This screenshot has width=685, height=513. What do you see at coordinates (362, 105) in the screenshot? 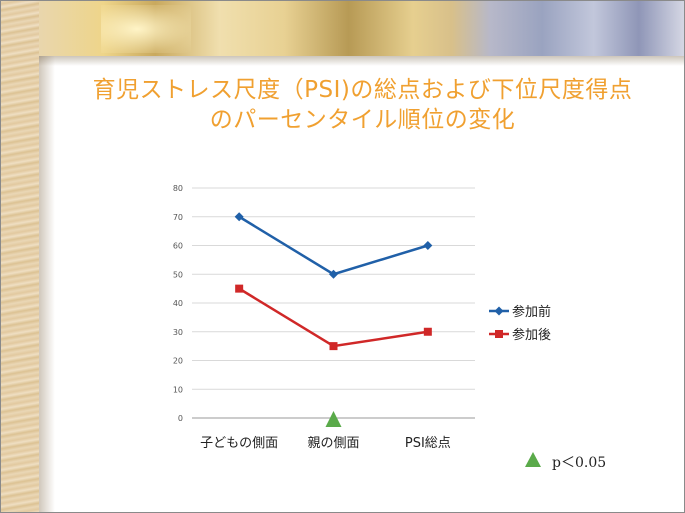
I see `slide-title: 育児ストレス尺度（PSI)の総点および下位尺度得点 のパーセンタイル順位の変化` at bounding box center [362, 105].